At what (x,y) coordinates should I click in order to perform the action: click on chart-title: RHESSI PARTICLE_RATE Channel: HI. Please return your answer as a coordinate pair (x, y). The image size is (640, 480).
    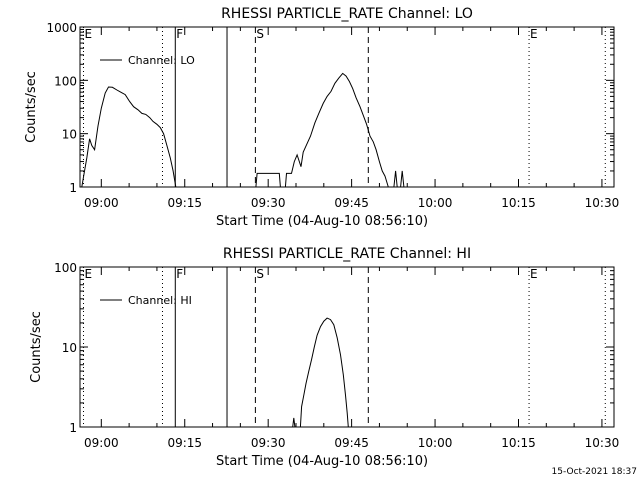
    Looking at the image, I should click on (347, 254).